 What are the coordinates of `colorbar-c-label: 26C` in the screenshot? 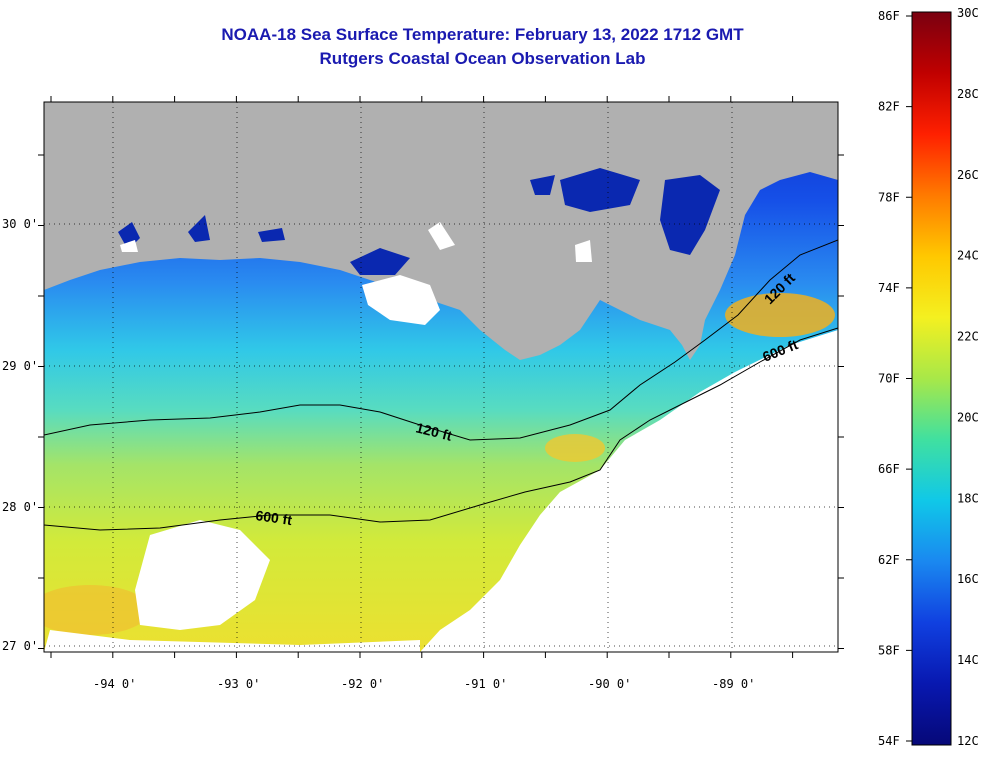 It's located at (968, 175).